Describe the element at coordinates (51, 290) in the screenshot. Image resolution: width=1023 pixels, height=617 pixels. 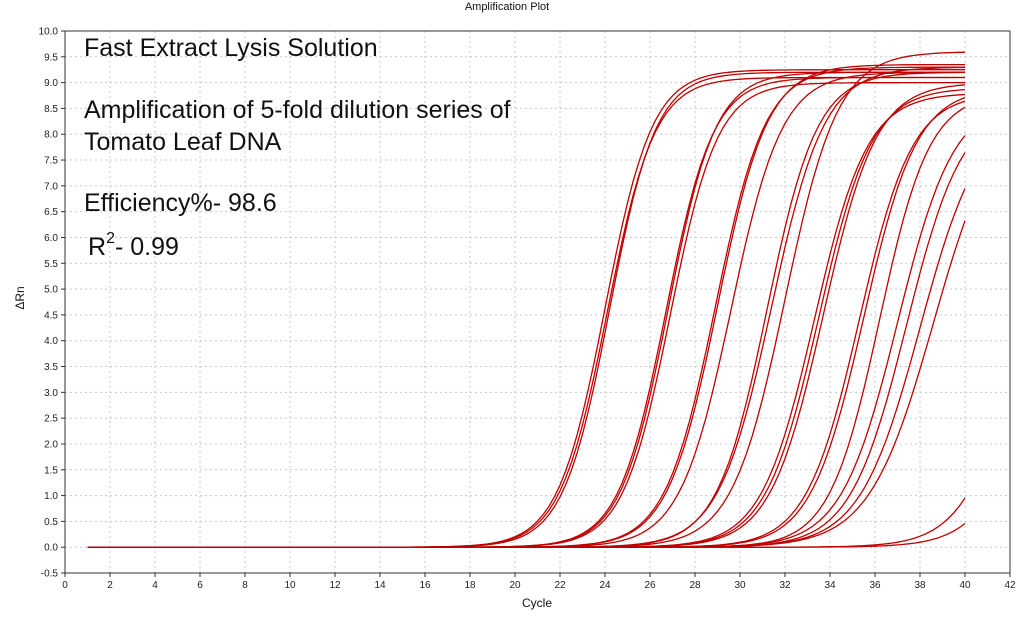
I see `y-tick-label: 5.0` at that location.